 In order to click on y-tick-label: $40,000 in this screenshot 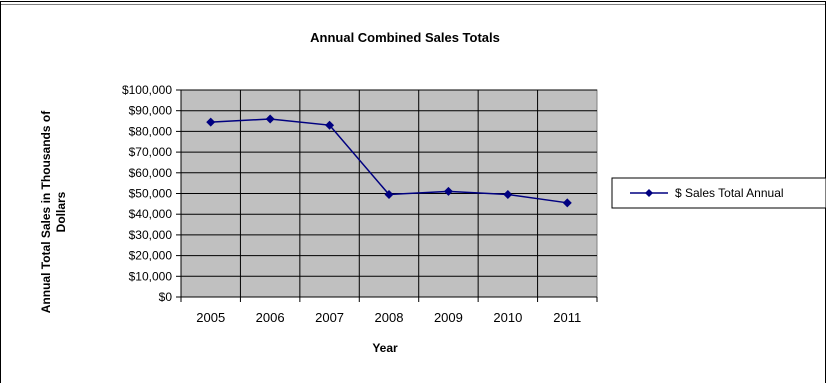, I will do `click(151, 214)`.